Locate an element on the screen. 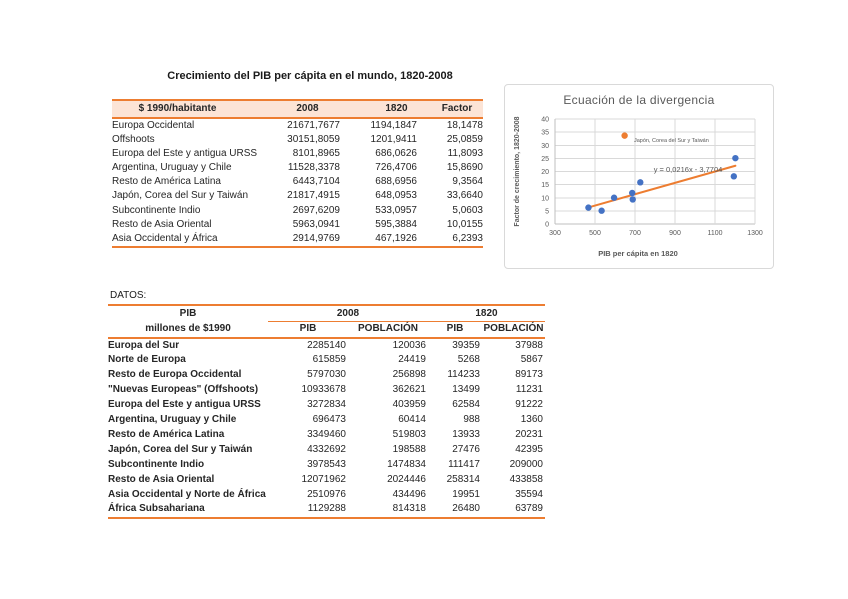 The width and height of the screenshot is (848, 599). x-tick-label: 1300 is located at coordinates (755, 233).